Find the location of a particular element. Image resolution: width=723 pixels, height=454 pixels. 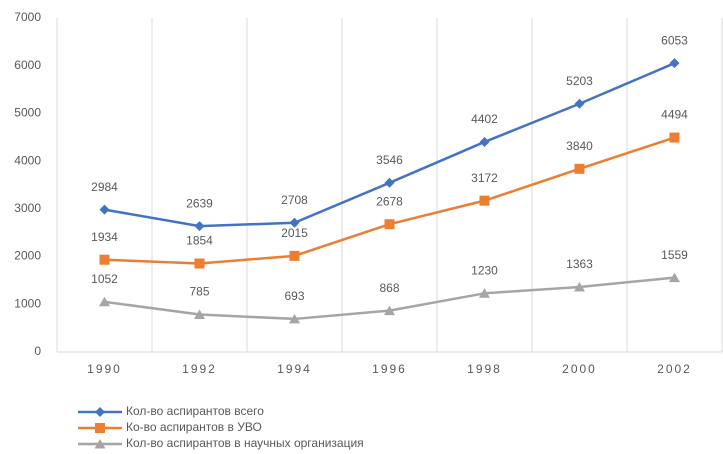

value-label: 1854 is located at coordinates (199, 241).